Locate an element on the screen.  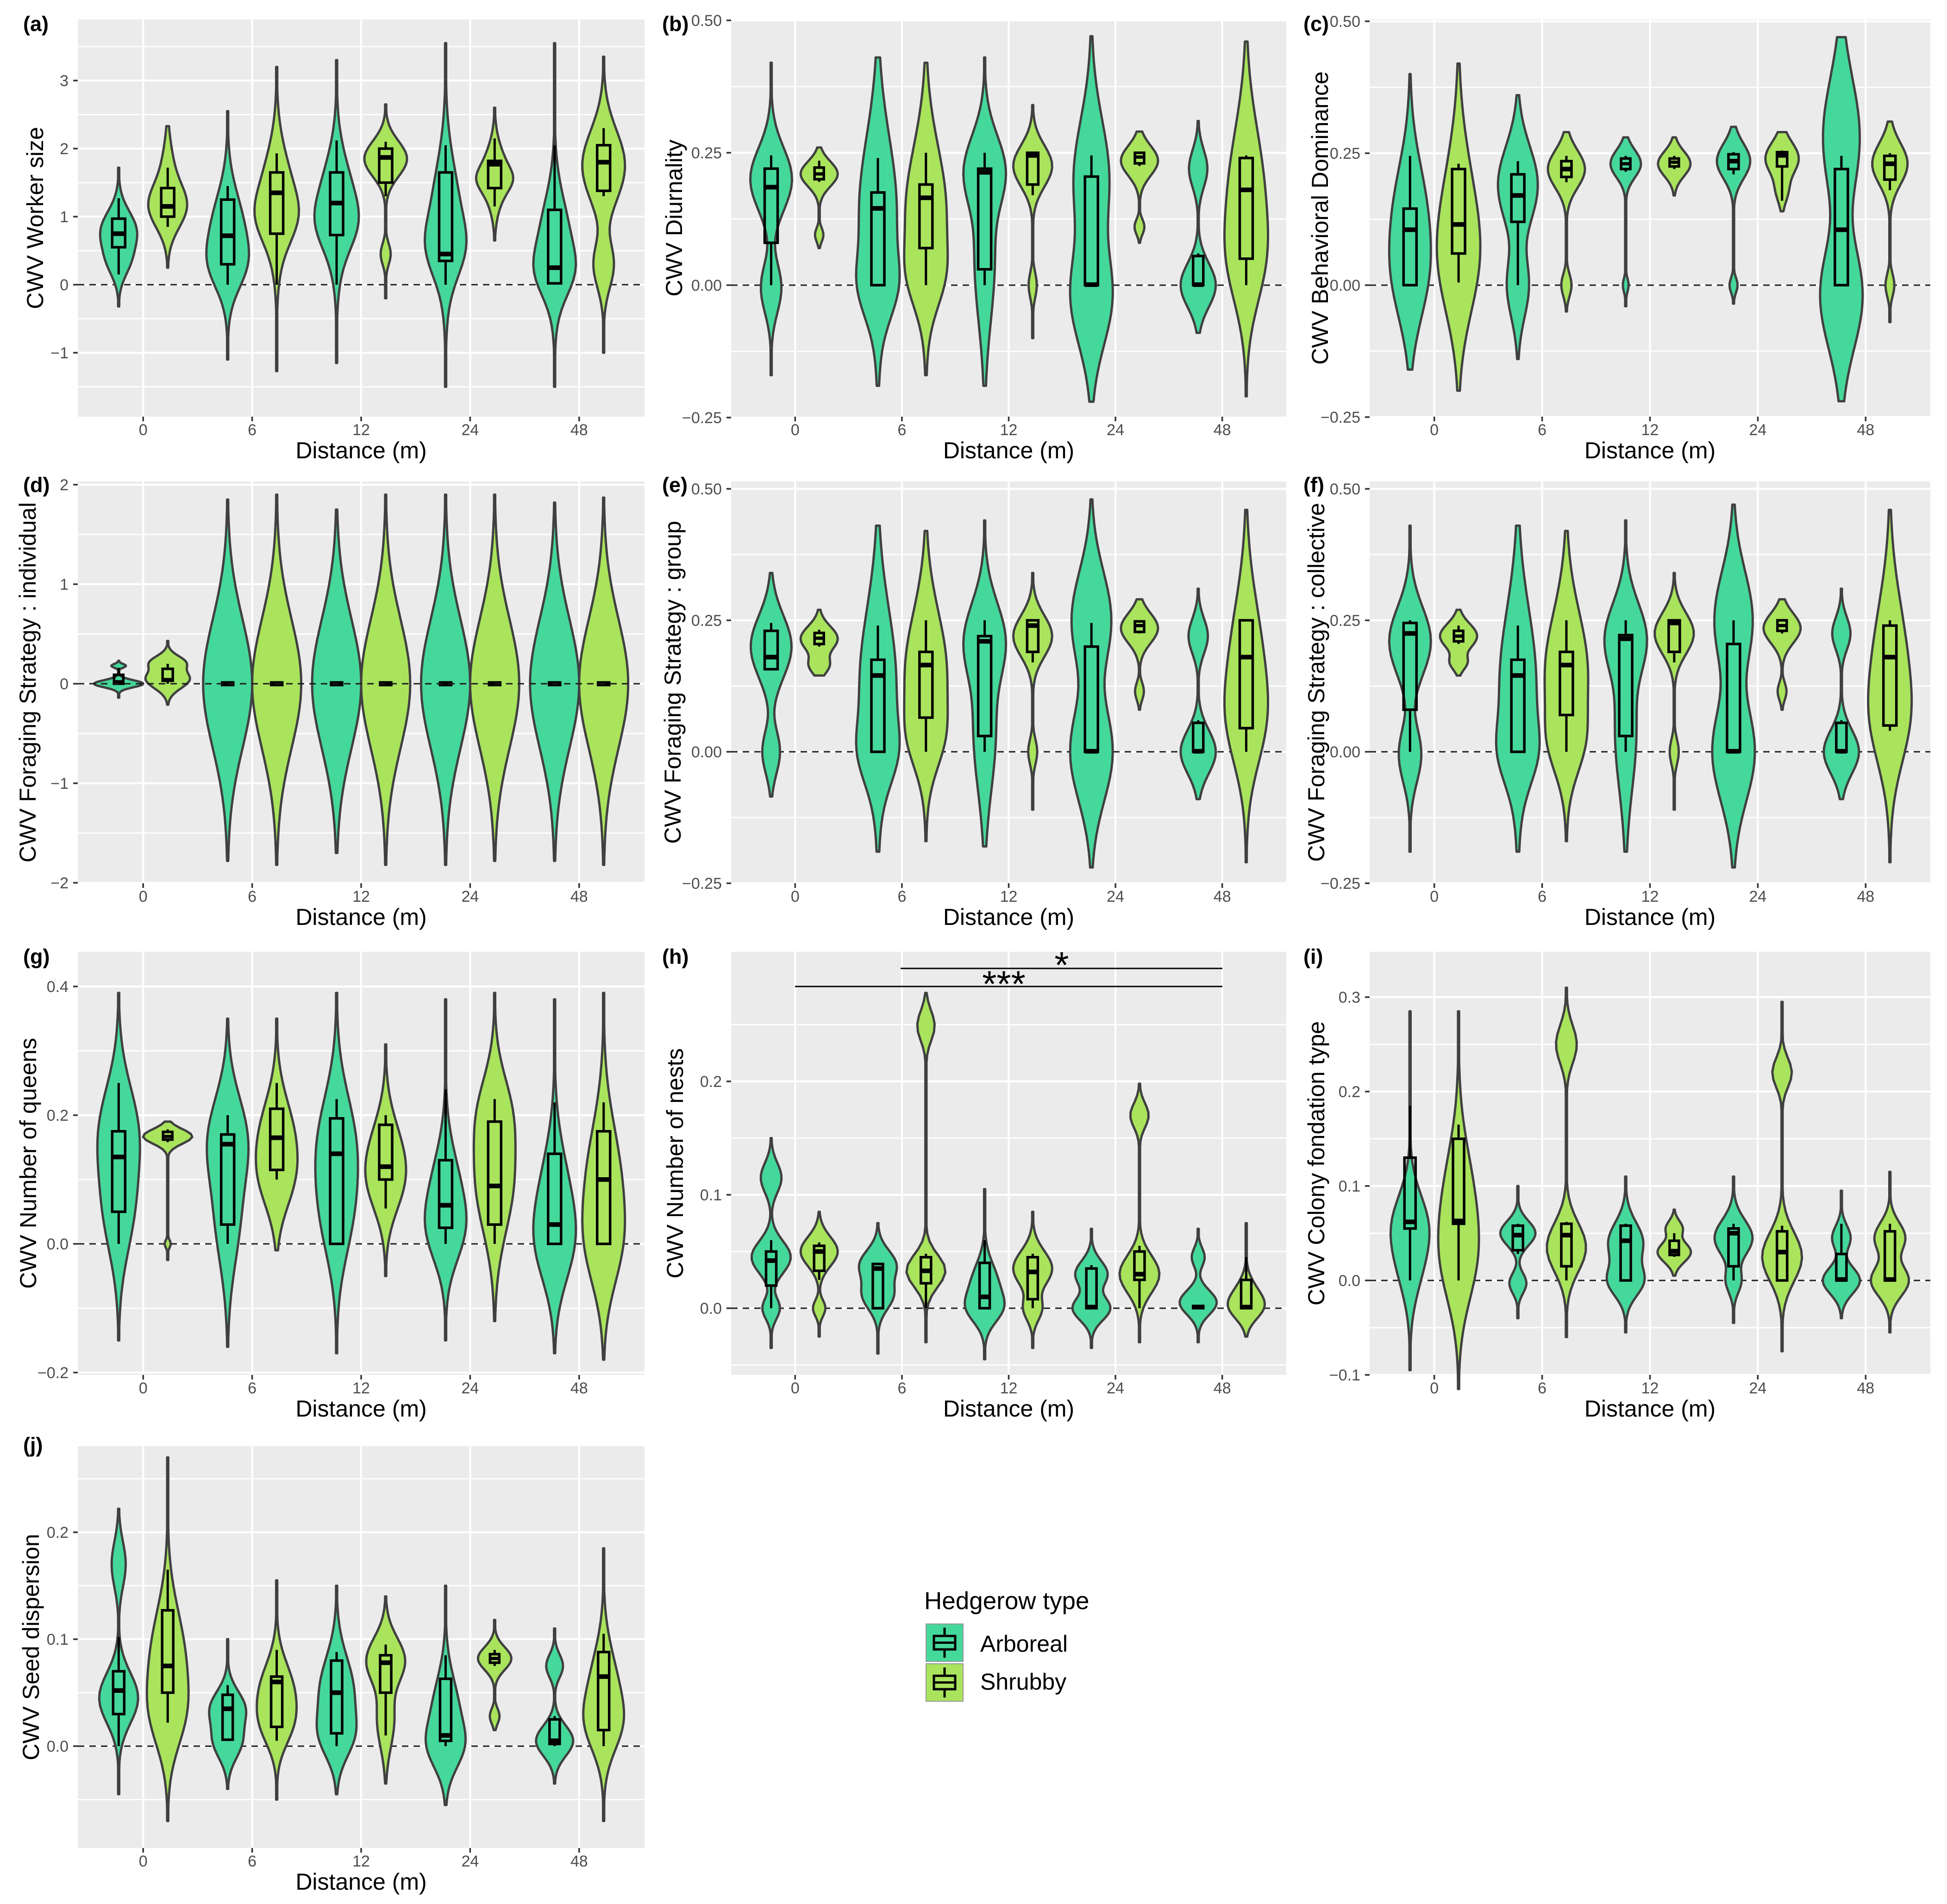
svg-text: CWV Colony fondation type is located at coordinates (1316, 1163).